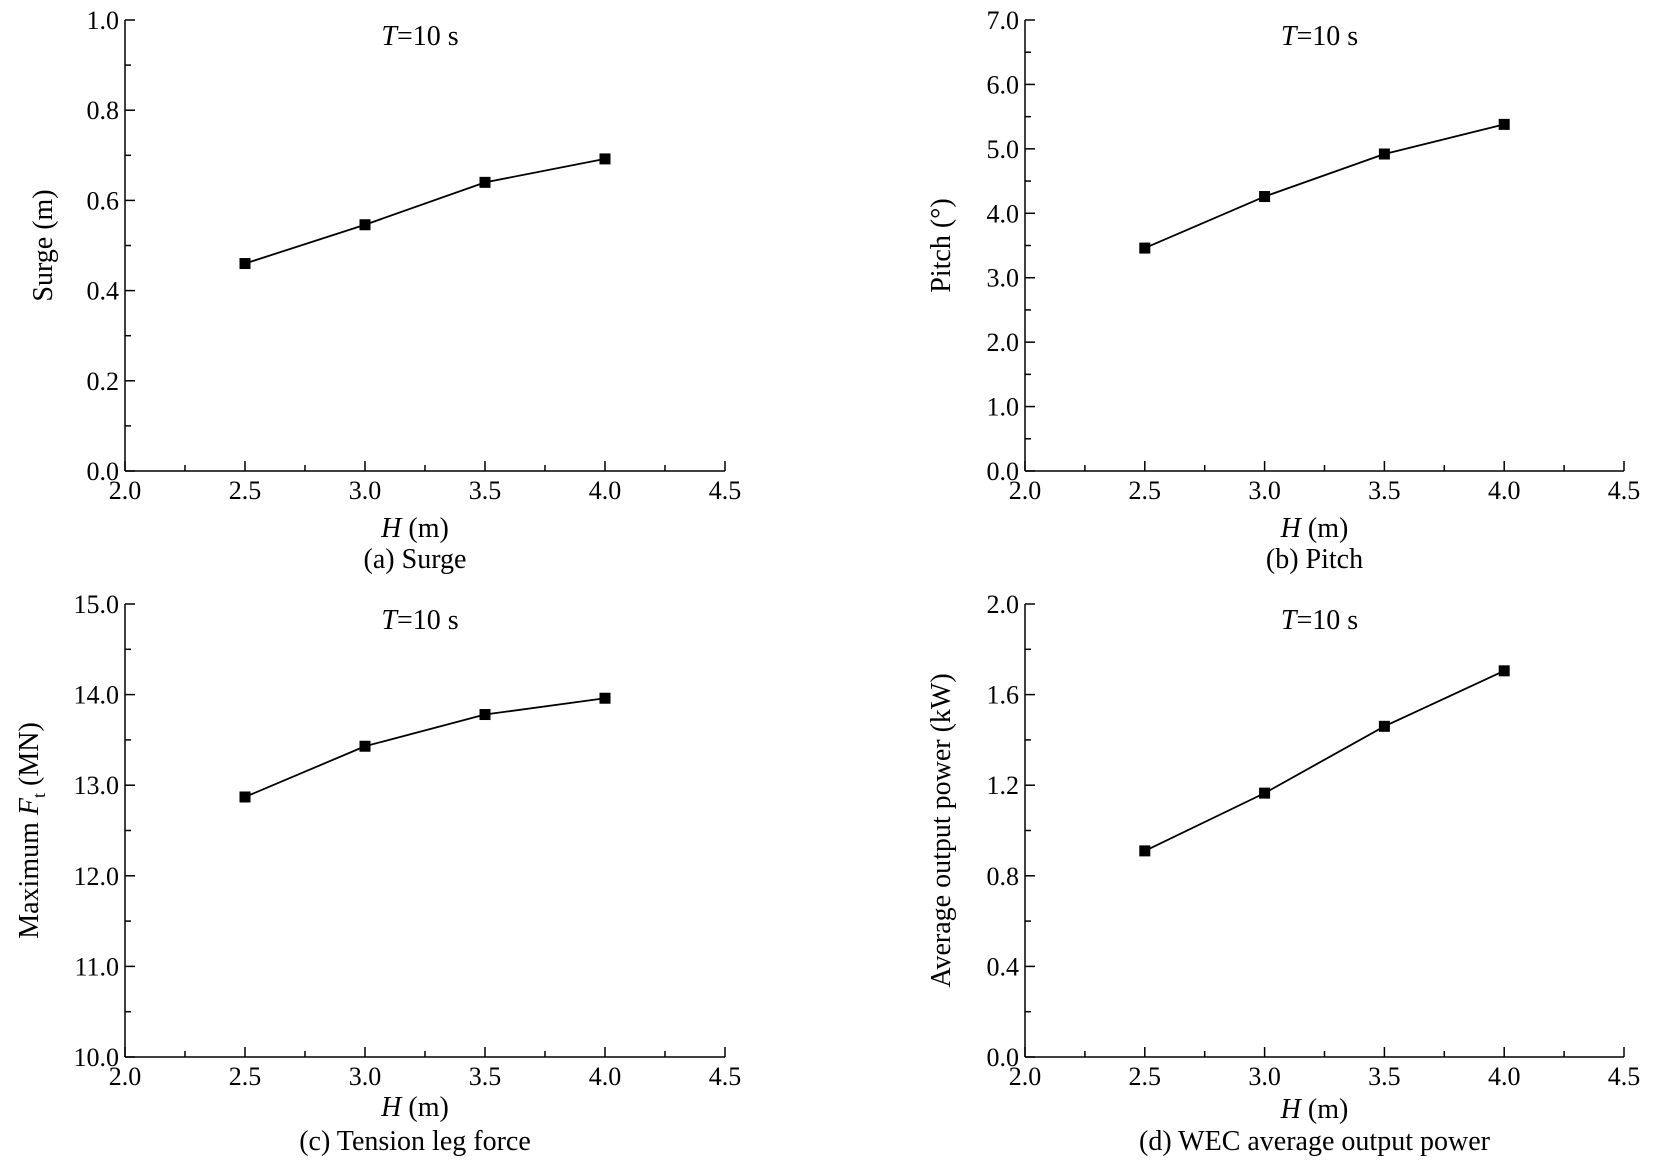 The height and width of the screenshot is (1162, 1655). What do you see at coordinates (96, 966) in the screenshot?
I see `y-tick-label: 11.0` at bounding box center [96, 966].